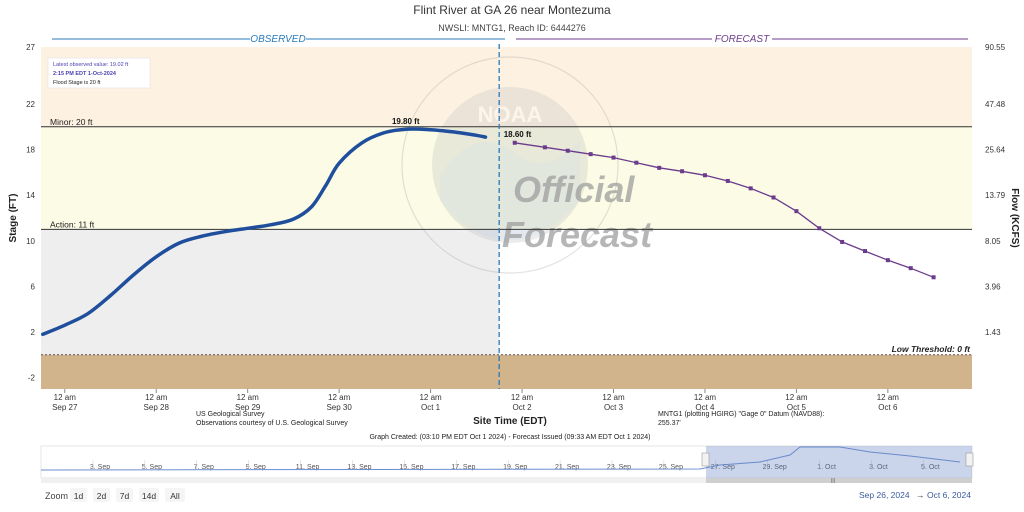  Describe the element at coordinates (619, 467) in the screenshot. I see `navigator-date-label: 23. Sep` at that location.